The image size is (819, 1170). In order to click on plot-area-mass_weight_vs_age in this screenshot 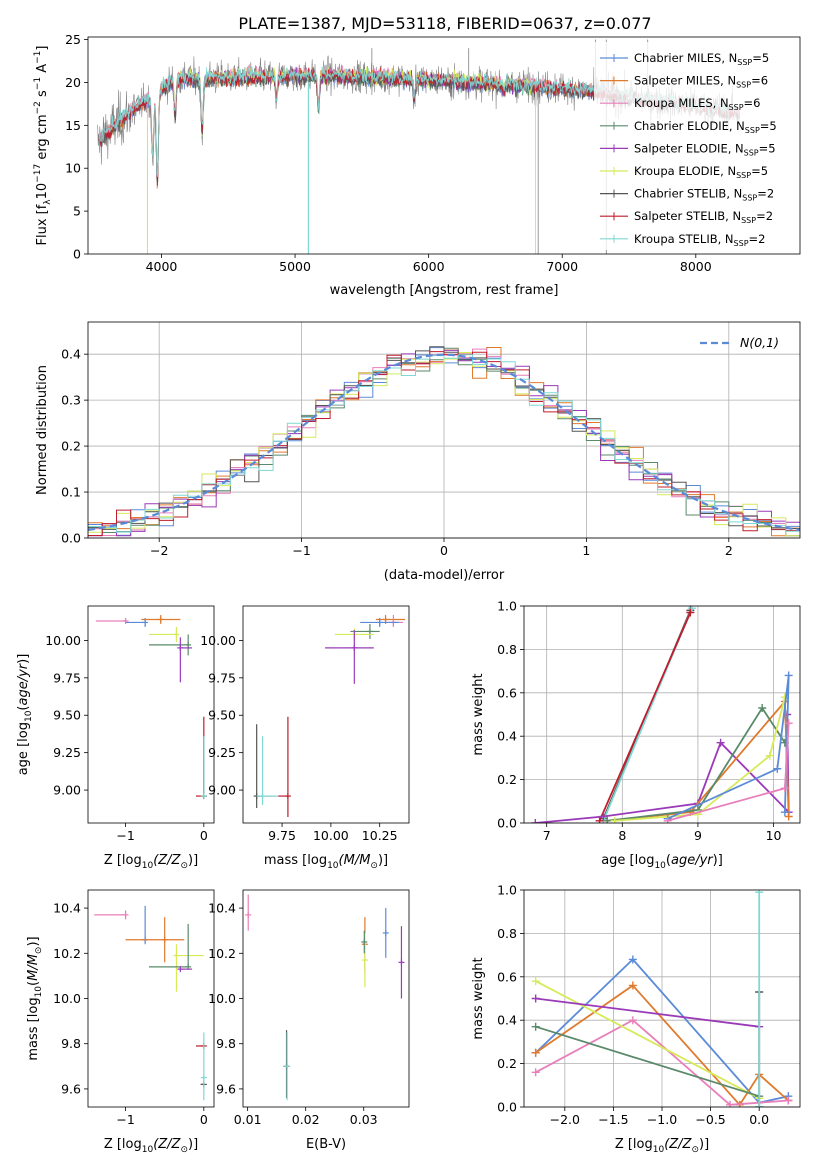, I will do `click(662, 714)`.